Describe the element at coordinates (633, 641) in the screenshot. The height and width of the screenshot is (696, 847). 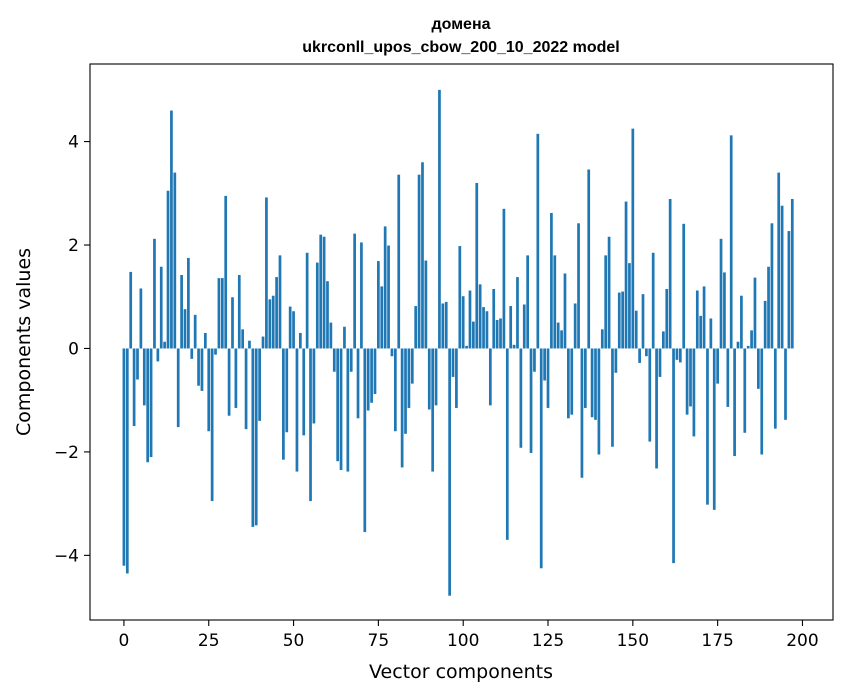
I see `x-tick-label: 150` at that location.